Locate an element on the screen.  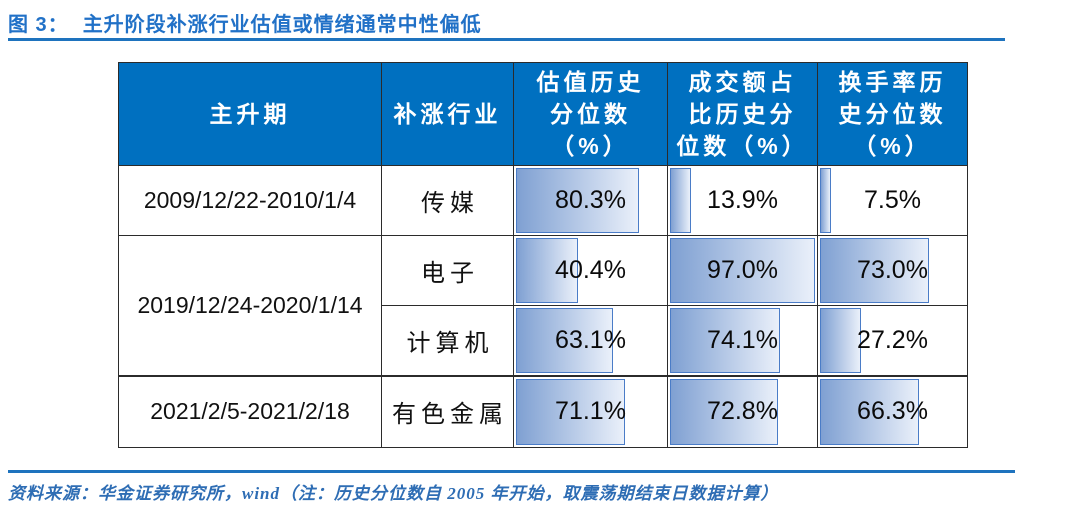
value-label: 66.3% is located at coordinates (892, 411).